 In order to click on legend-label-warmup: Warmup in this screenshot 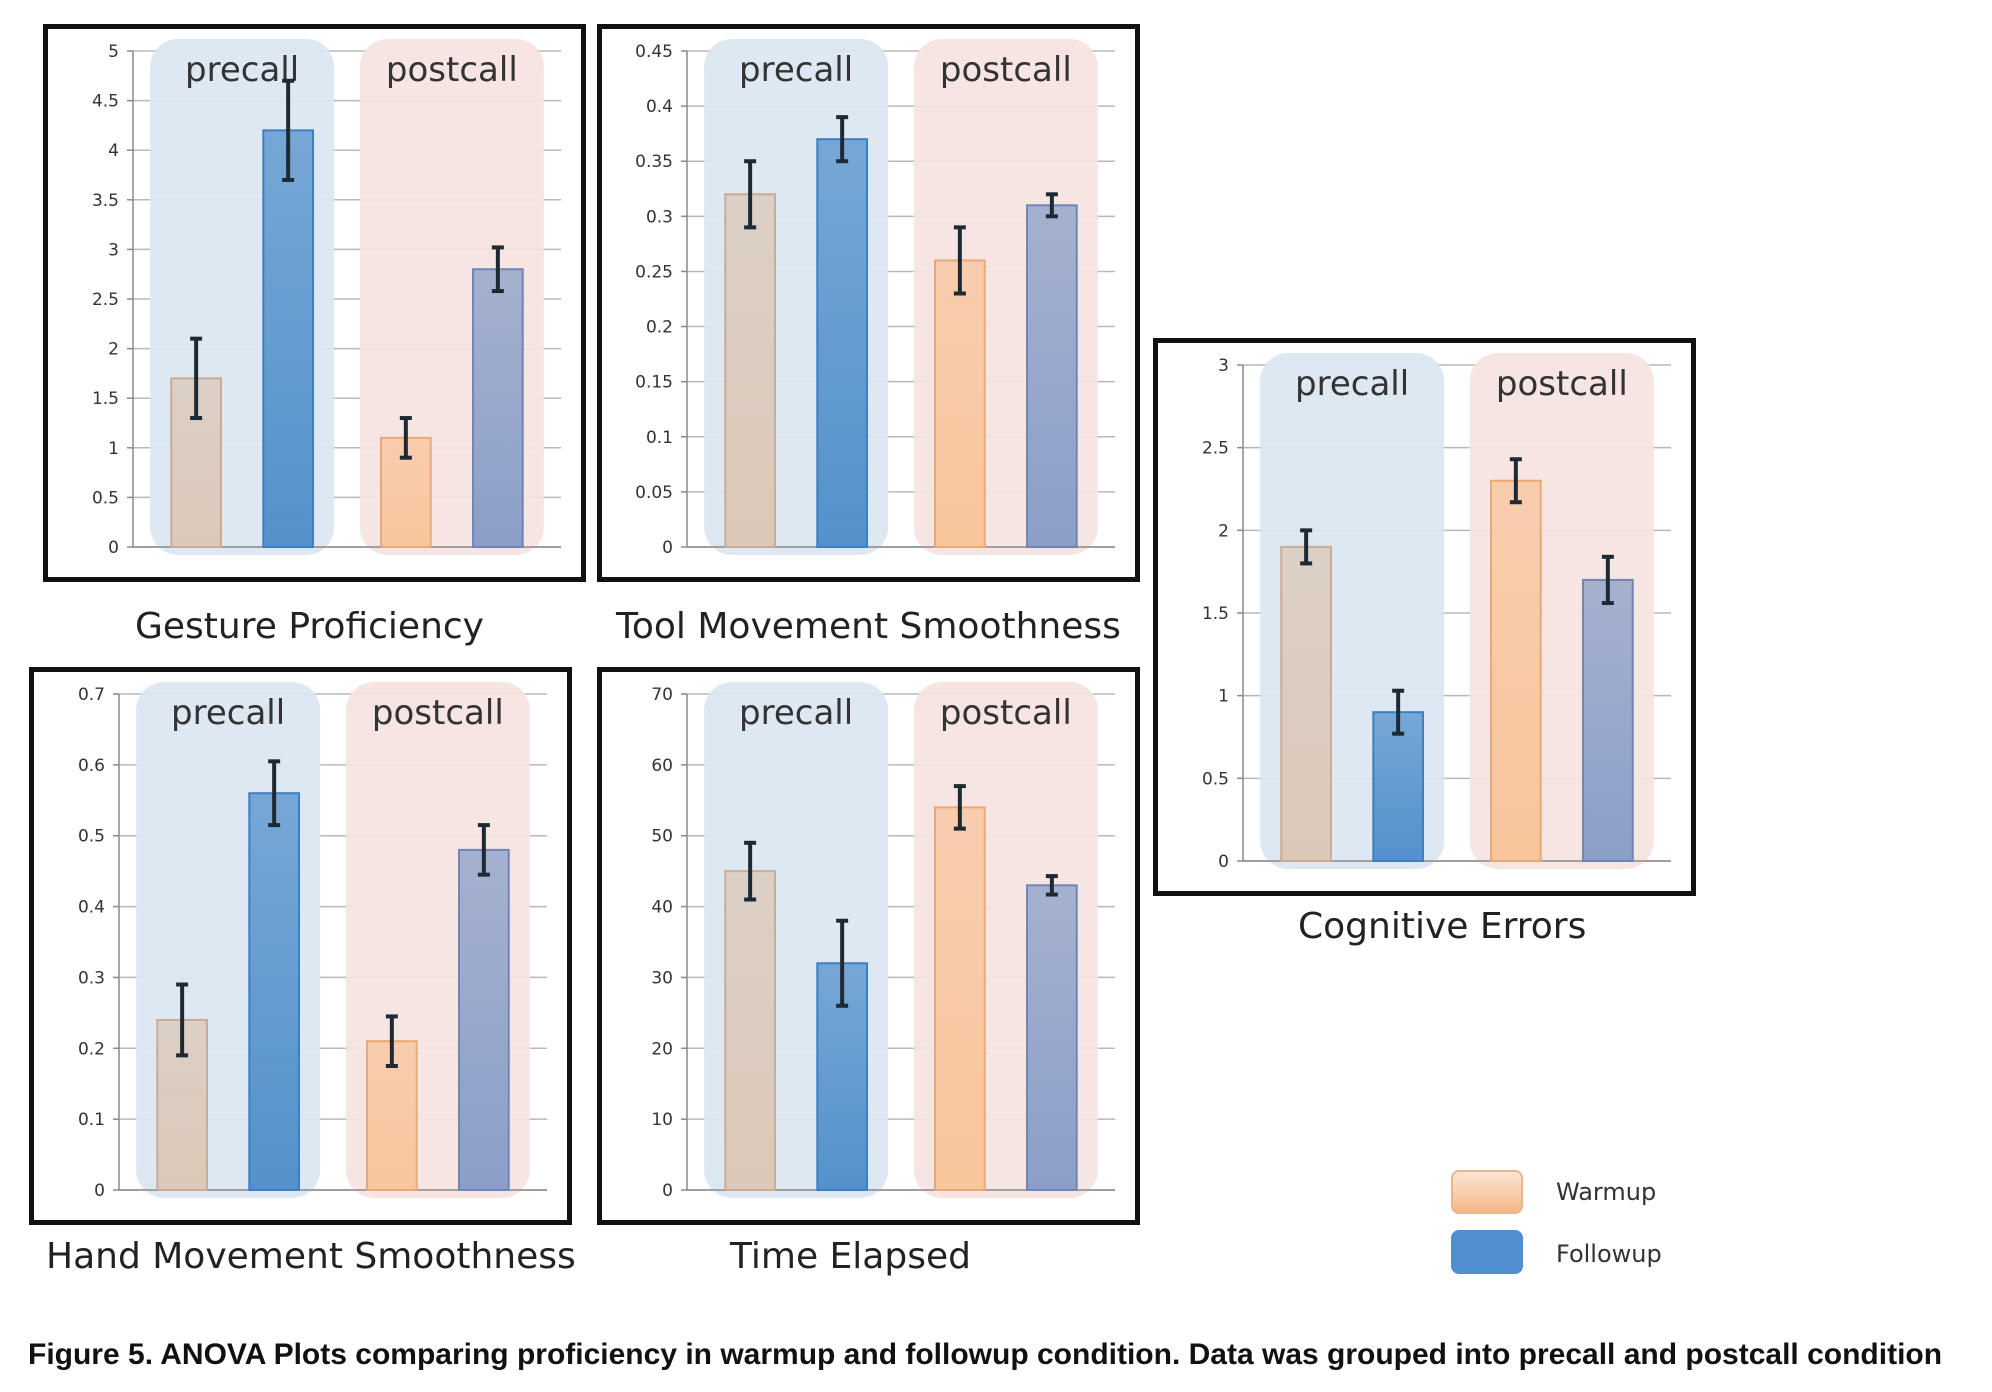, I will do `click(1606, 1192)`.